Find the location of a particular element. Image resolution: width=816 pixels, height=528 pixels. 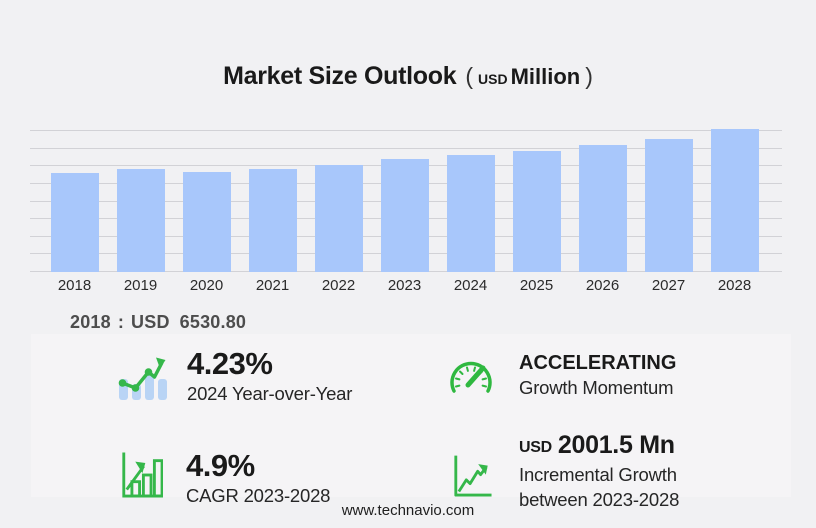

bar-2020 is located at coordinates (206, 222).